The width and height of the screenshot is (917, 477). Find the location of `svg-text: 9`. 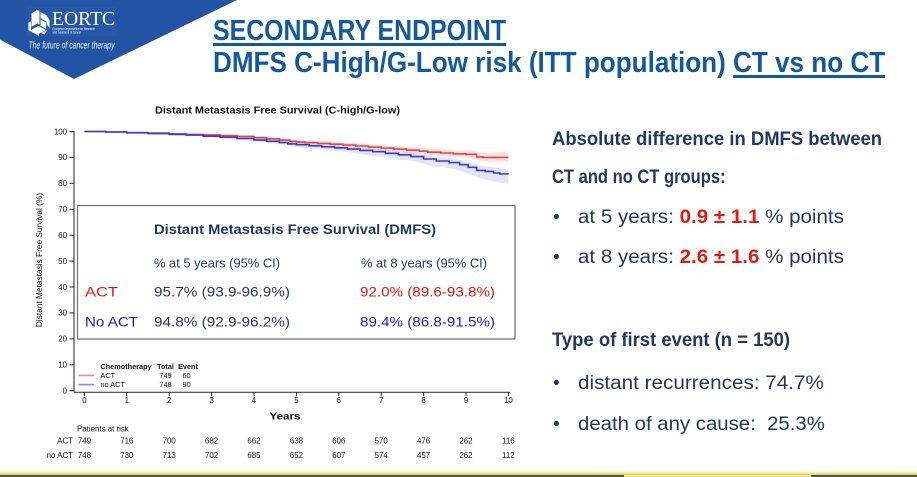

svg-text: 9 is located at coordinates (466, 400).